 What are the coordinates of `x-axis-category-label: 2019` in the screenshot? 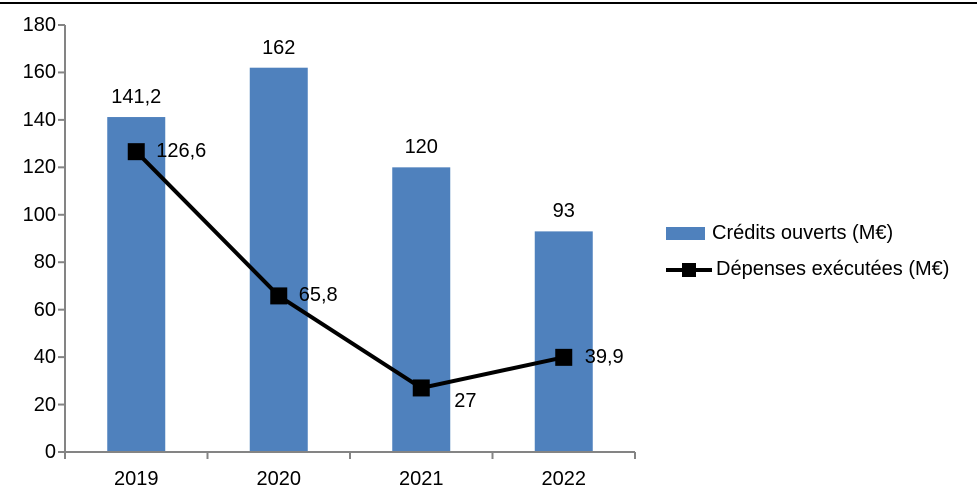 It's located at (136, 479).